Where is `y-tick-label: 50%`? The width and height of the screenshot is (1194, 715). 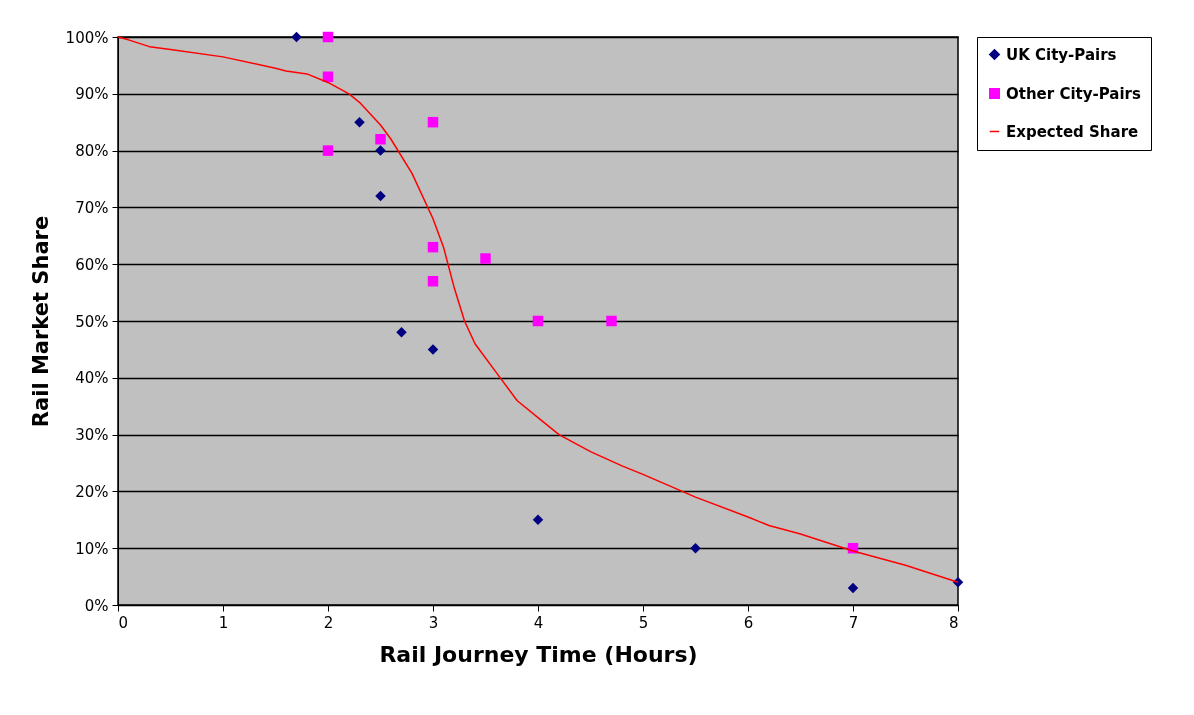
y-tick-label: 50% is located at coordinates (92, 321).